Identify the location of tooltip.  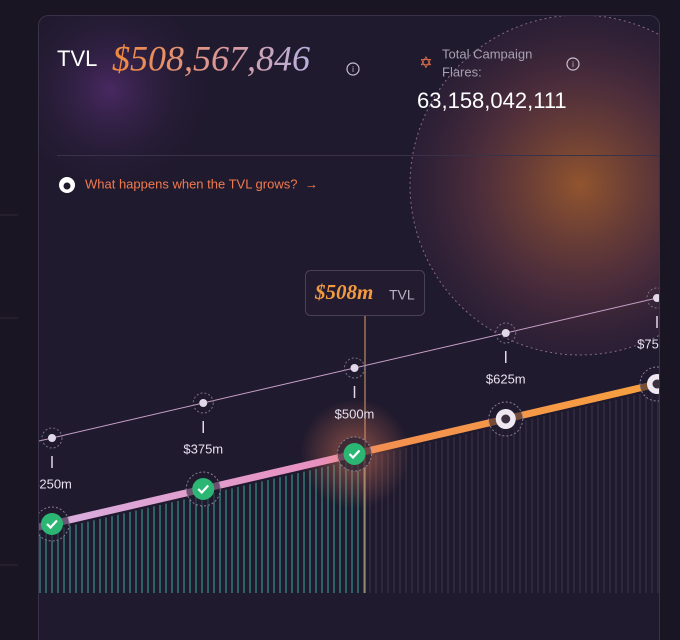
(365, 293).